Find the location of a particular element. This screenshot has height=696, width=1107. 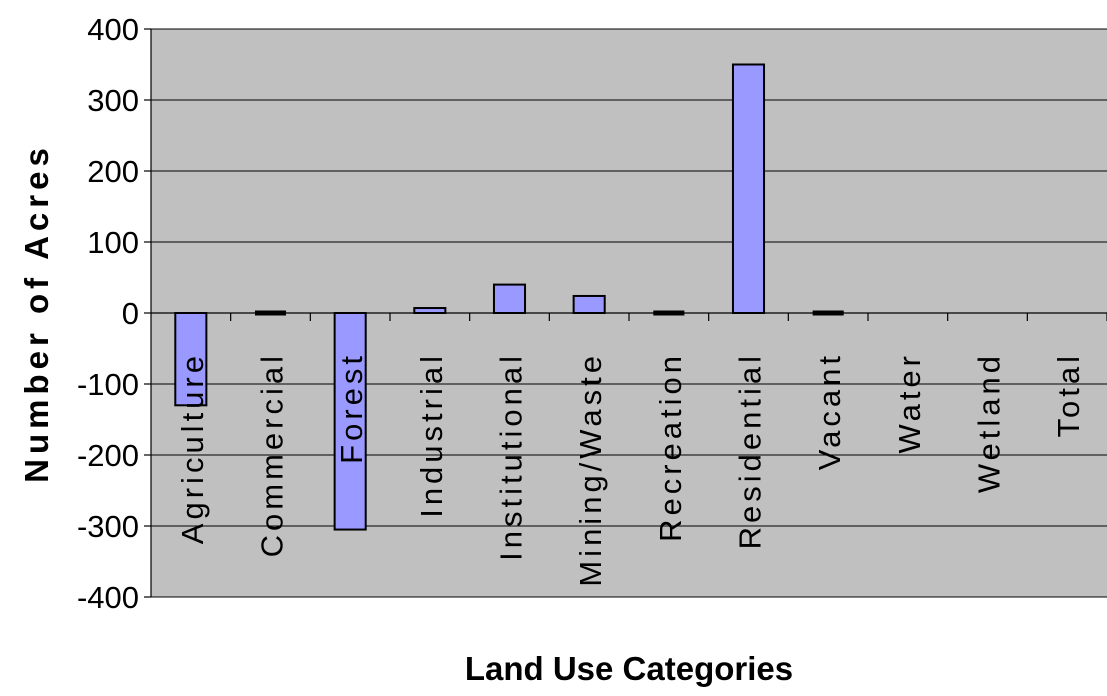

category-label: Recreation is located at coordinates (670, 447).